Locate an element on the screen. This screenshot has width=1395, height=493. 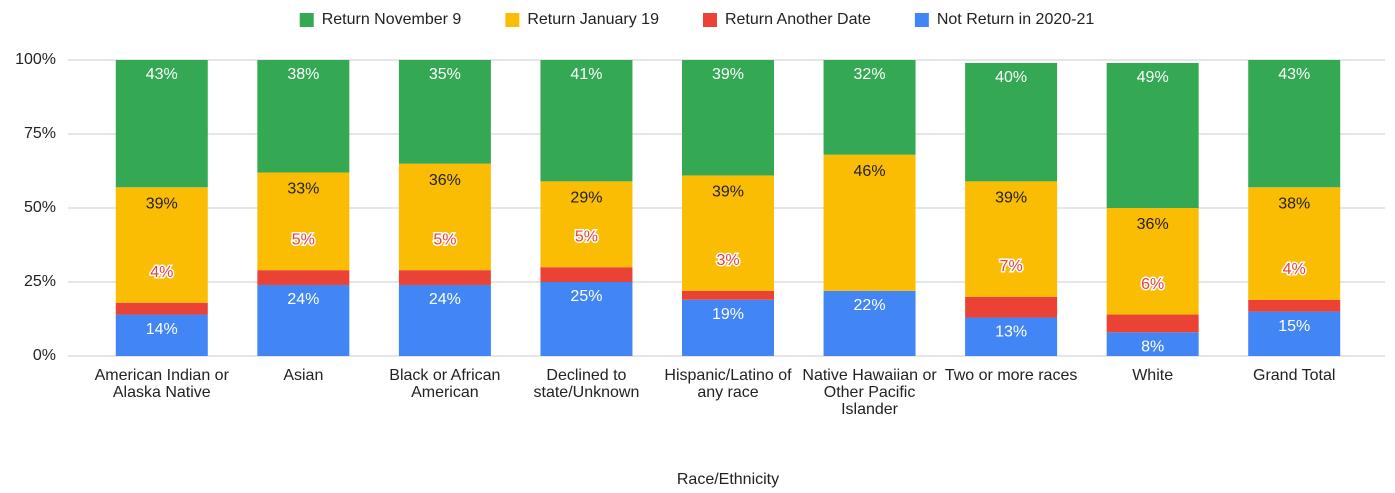
x-tick-label: Two or more races is located at coordinates (1011, 375).